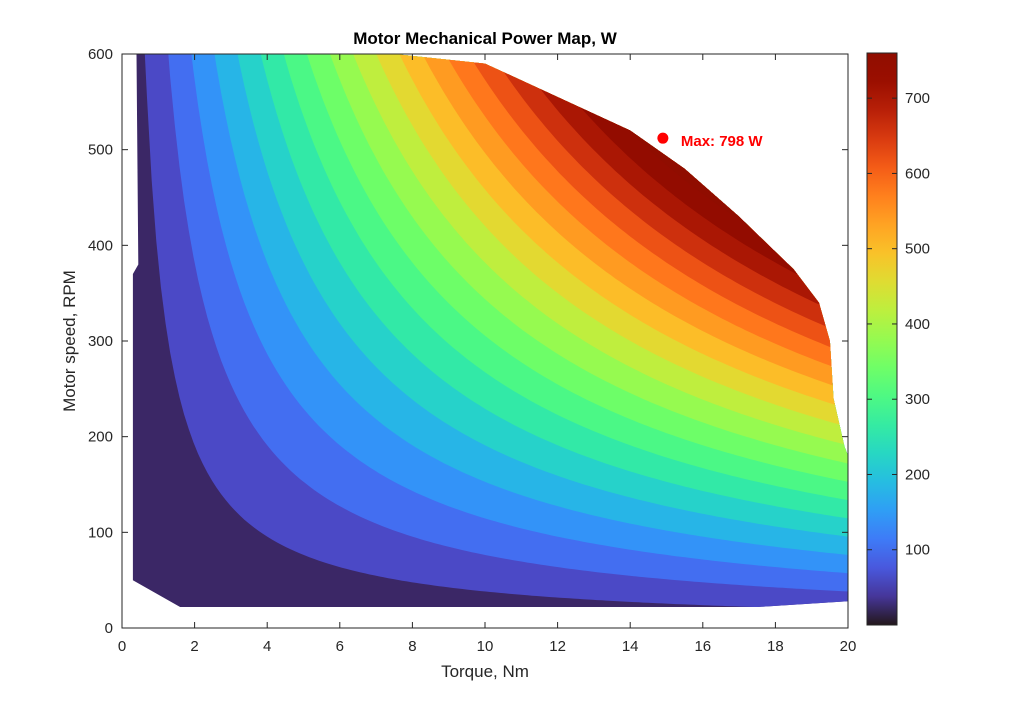  I want to click on colorbar-tick-label: 600, so click(917, 173).